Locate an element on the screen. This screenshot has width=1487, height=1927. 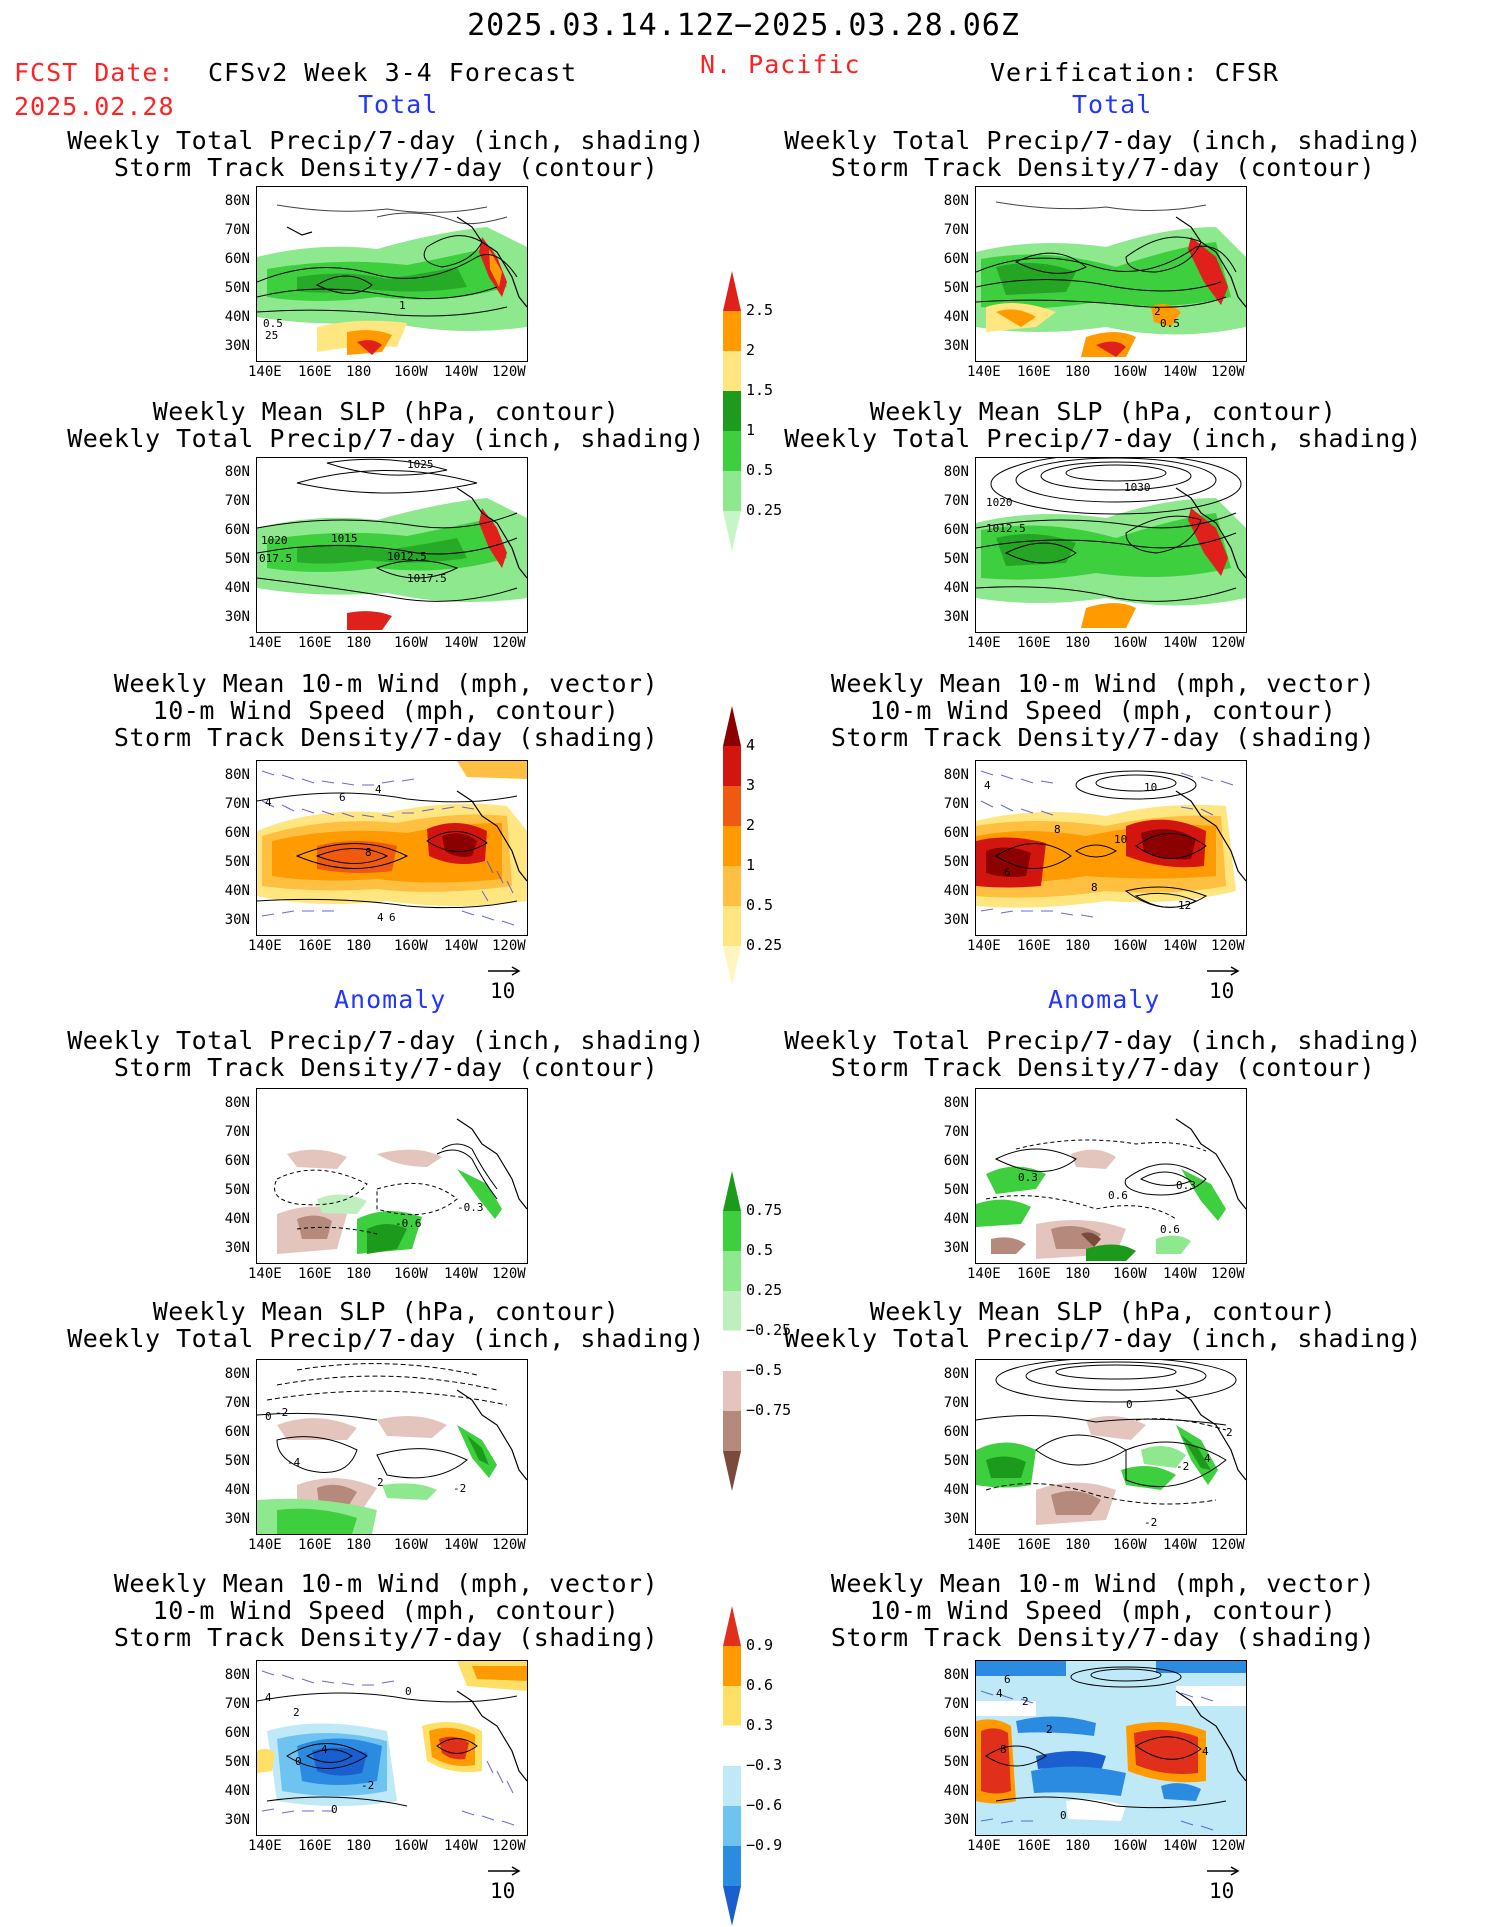
lat-tick-label: 60N is located at coordinates (956, 259).